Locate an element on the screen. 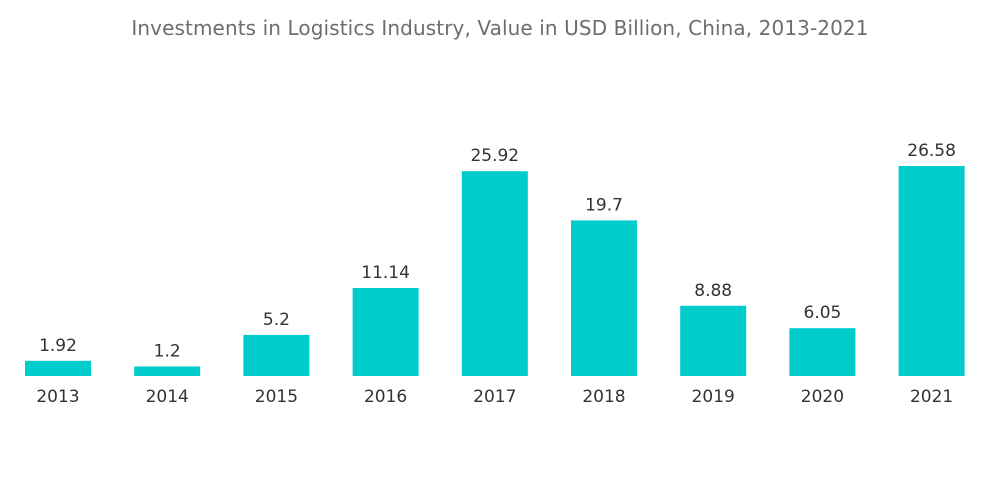 This screenshot has height=504, width=1000. bar-value-label-2018: 19.7 is located at coordinates (604, 205).